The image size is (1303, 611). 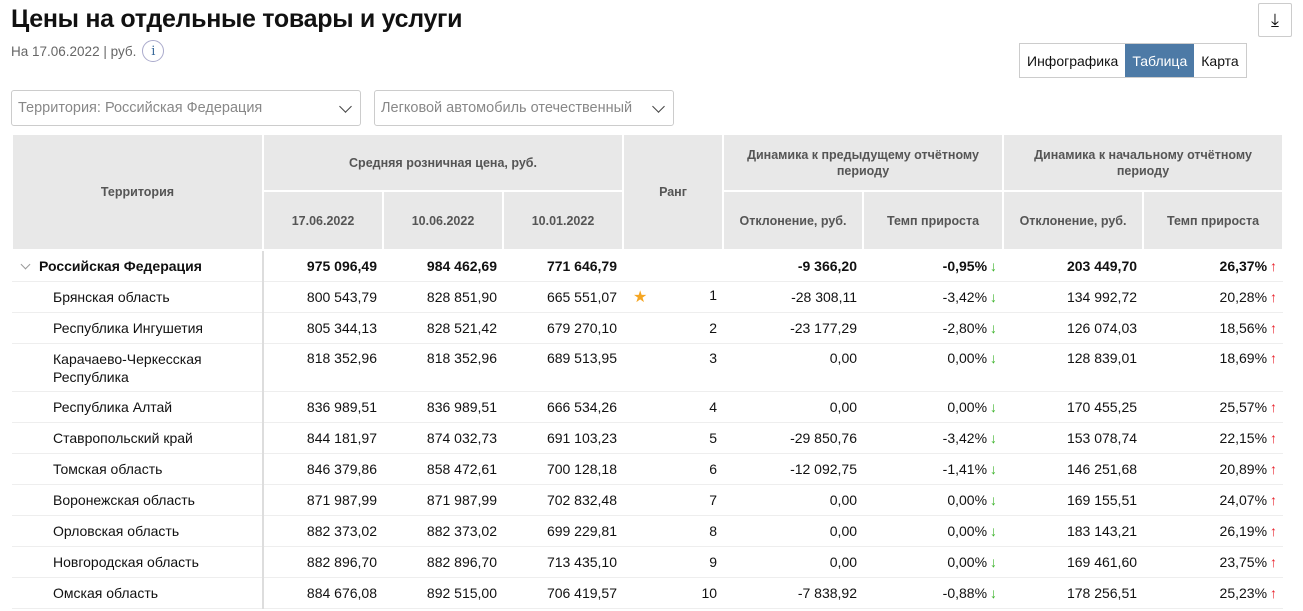 I want to click on rank-value: 3, so click(x=713, y=357).